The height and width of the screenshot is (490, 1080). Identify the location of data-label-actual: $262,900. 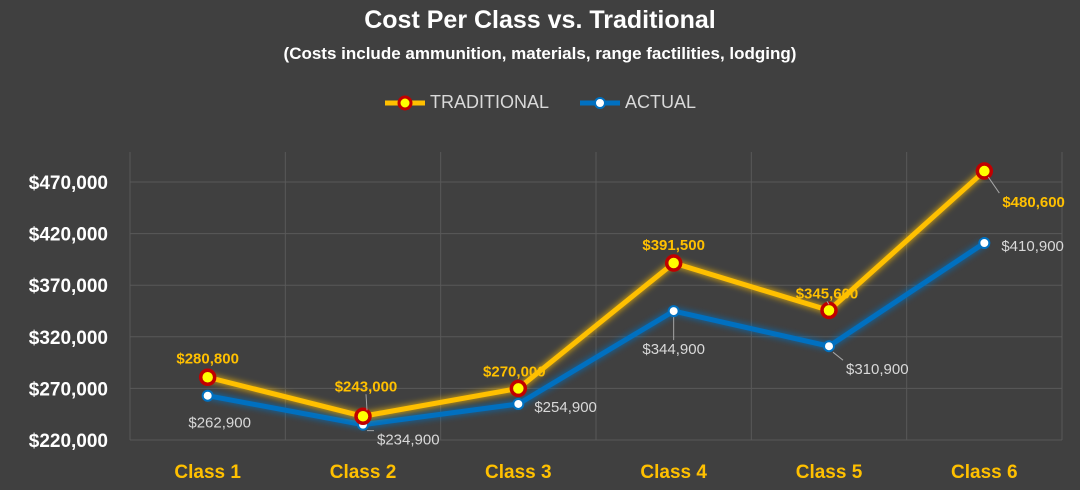
(219, 423).